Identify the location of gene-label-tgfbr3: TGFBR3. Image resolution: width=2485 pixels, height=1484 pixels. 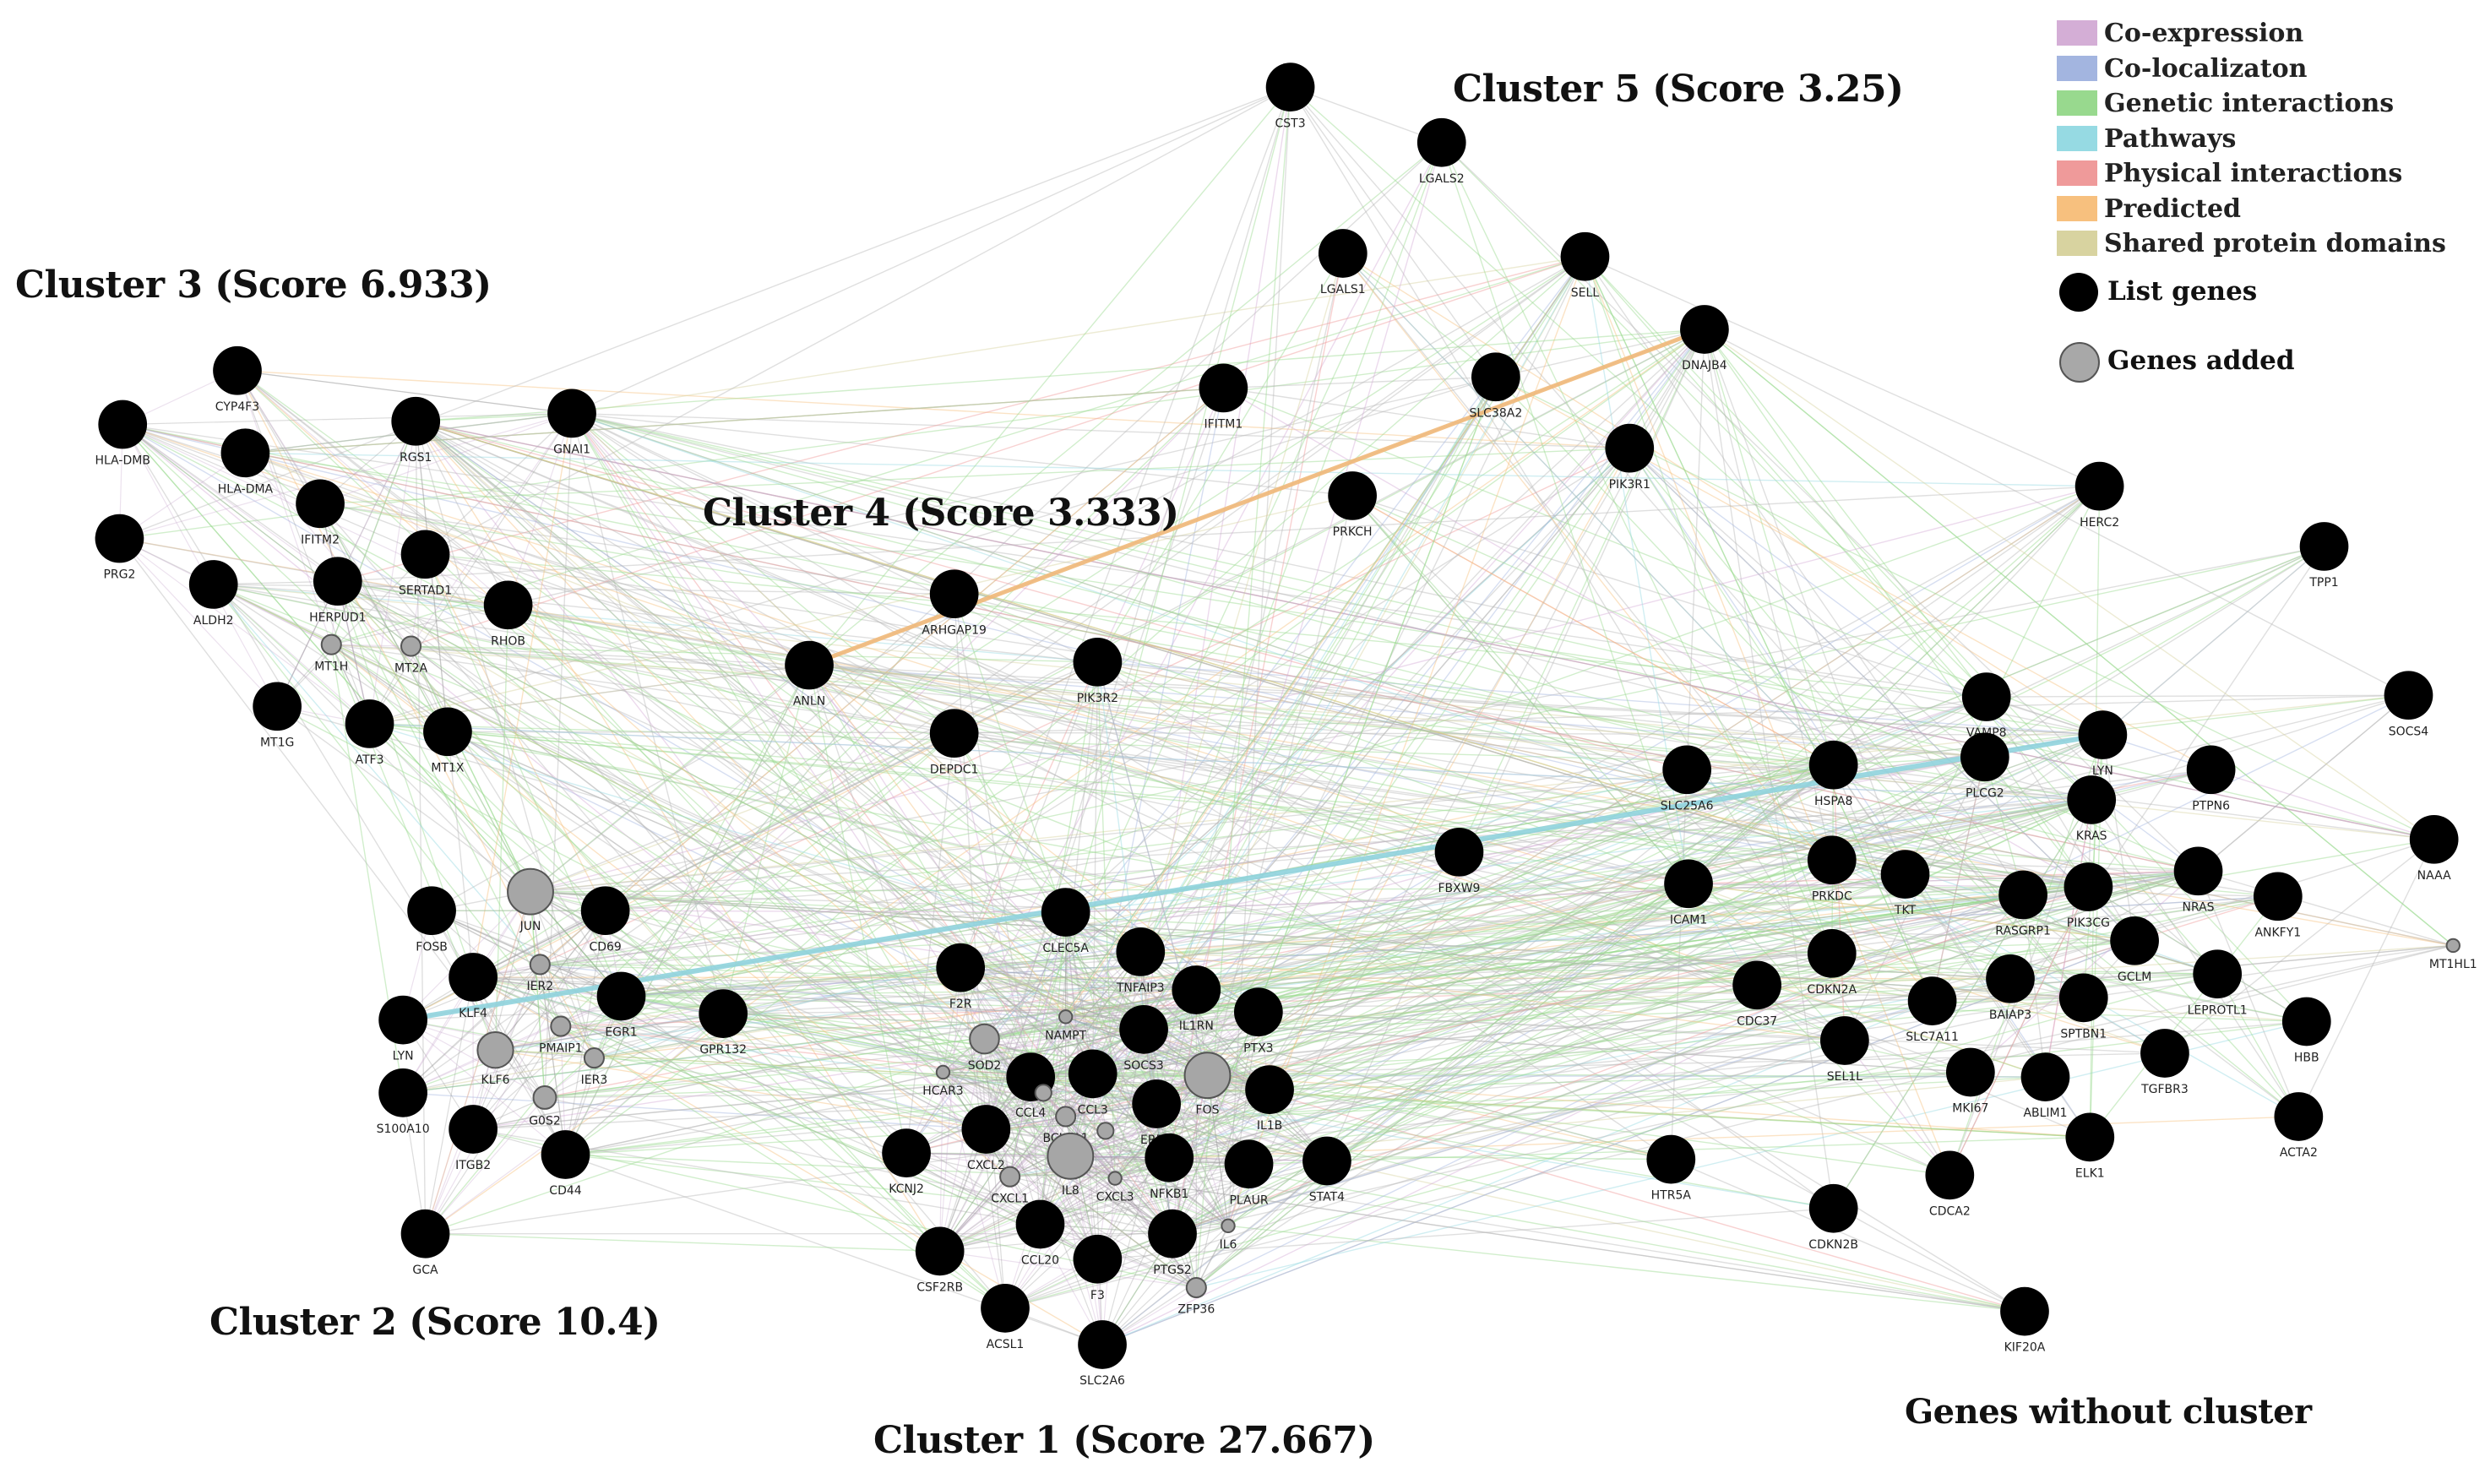
(2164, 1089).